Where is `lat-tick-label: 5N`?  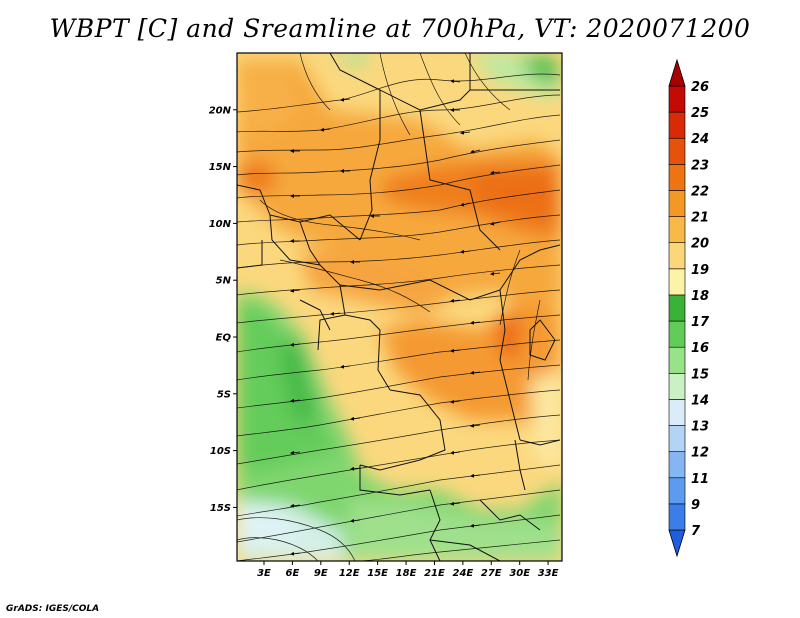 lat-tick-label: 5N is located at coordinates (224, 281).